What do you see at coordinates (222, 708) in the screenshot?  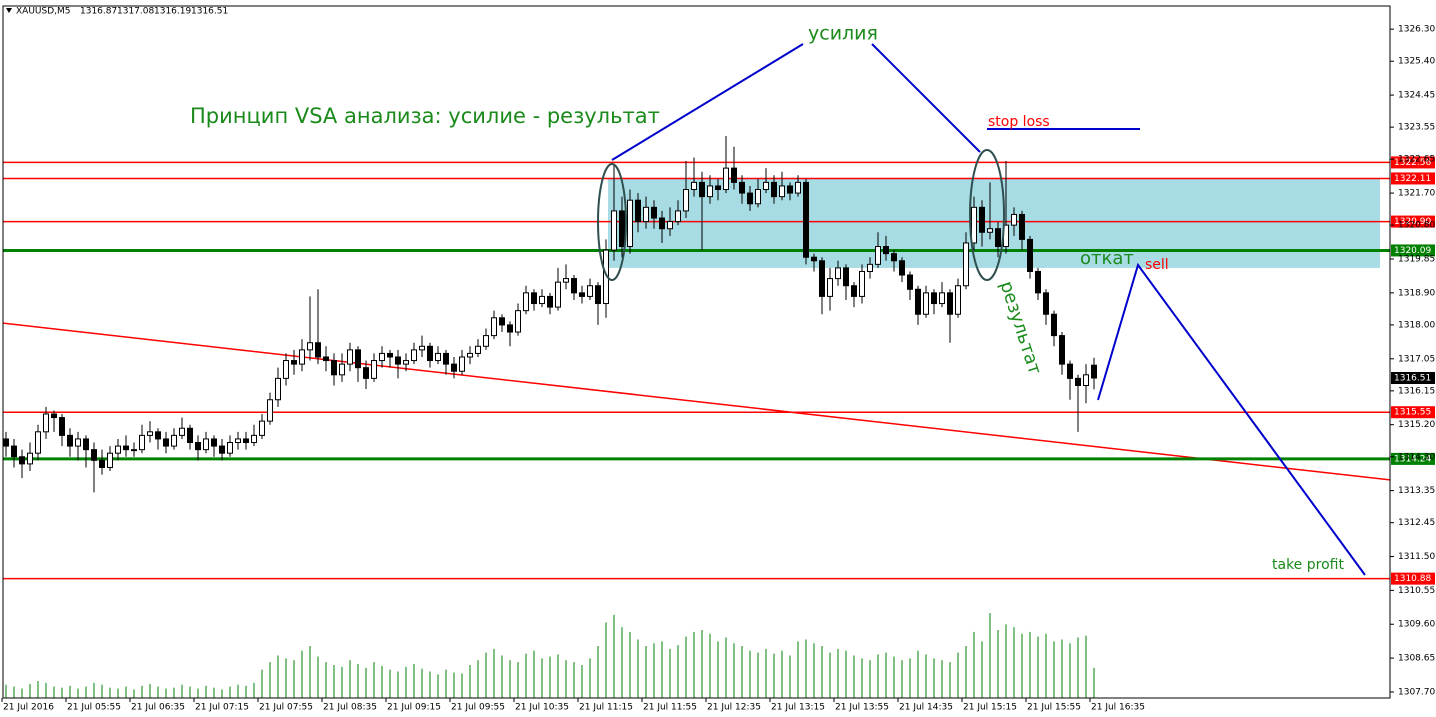 I see `x-tick-label: 21 Jul 07:15` at bounding box center [222, 708].